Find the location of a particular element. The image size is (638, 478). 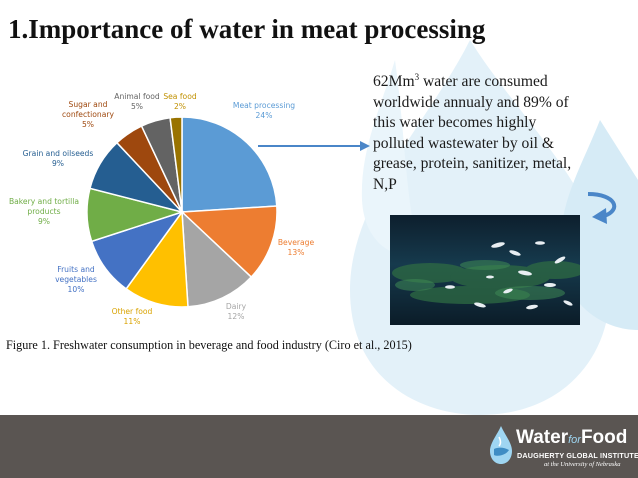

pie-label-grain-and-oilseeds: Grain and oilseeds 9% is located at coordinates (58, 158).